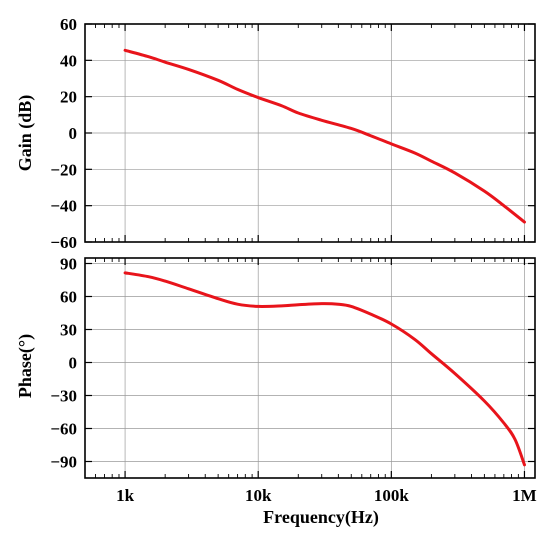 The height and width of the screenshot is (536, 550). Describe the element at coordinates (326, 495) in the screenshot. I see `phase-x-tick-labels: 1k 10k 100k 1M` at that location.